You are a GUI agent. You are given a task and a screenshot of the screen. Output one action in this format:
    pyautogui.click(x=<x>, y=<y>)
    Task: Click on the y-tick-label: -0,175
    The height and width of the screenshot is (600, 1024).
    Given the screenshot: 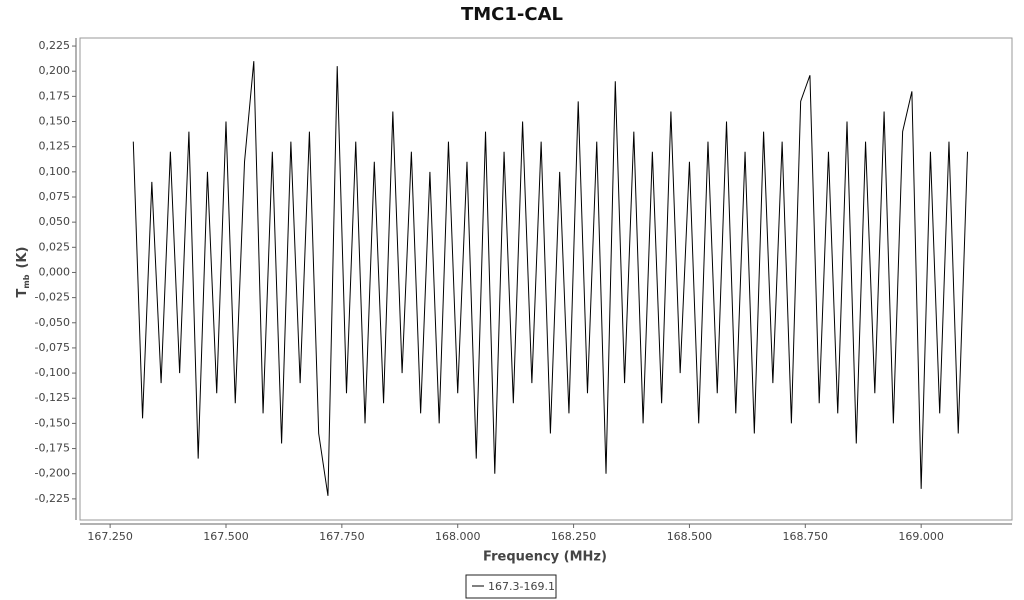 What is the action you would take?
    pyautogui.click(x=52, y=448)
    